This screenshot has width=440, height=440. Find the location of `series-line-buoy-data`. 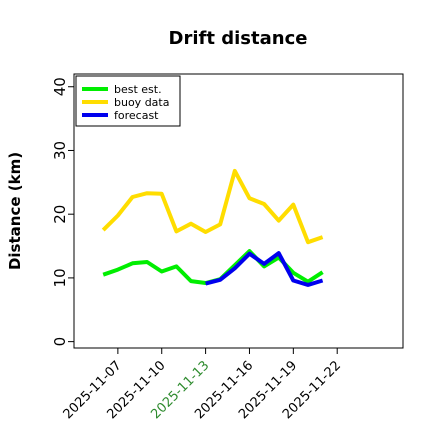

series-line-buoy-data is located at coordinates (212, 206).